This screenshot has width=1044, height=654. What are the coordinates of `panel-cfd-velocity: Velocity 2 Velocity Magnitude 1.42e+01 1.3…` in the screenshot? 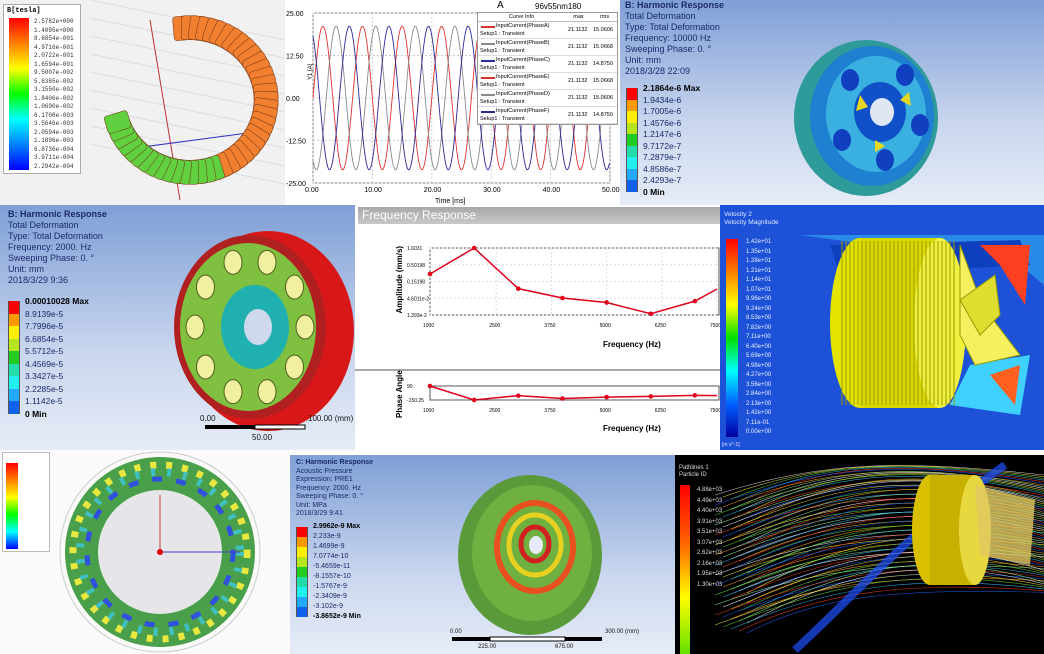 It's located at (882, 327).